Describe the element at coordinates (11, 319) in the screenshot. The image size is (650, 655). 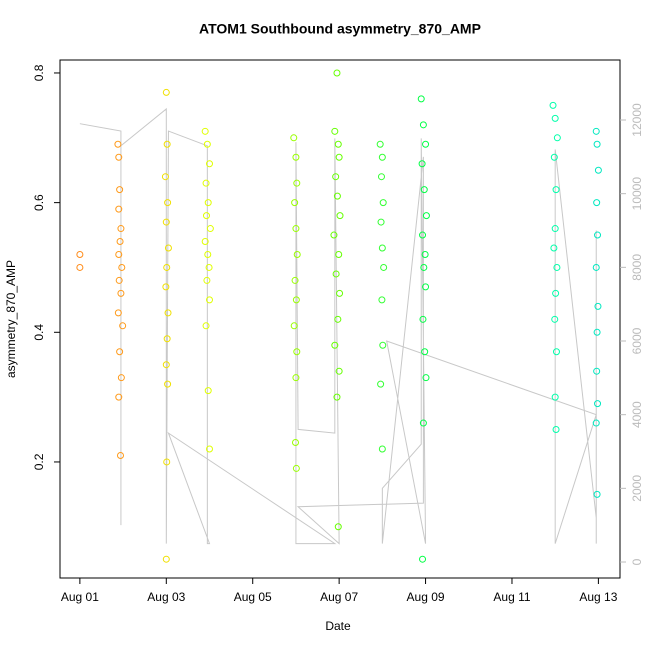
I see `y-axis-label: asymmetry_870_AMP` at that location.